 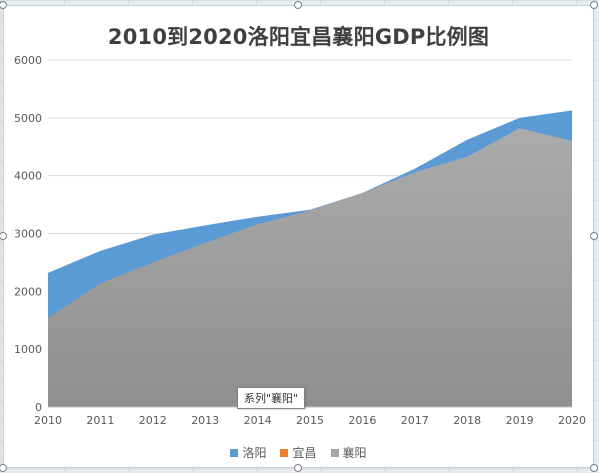 I want to click on legend-item-luoyang: 洛阳, so click(x=248, y=452).